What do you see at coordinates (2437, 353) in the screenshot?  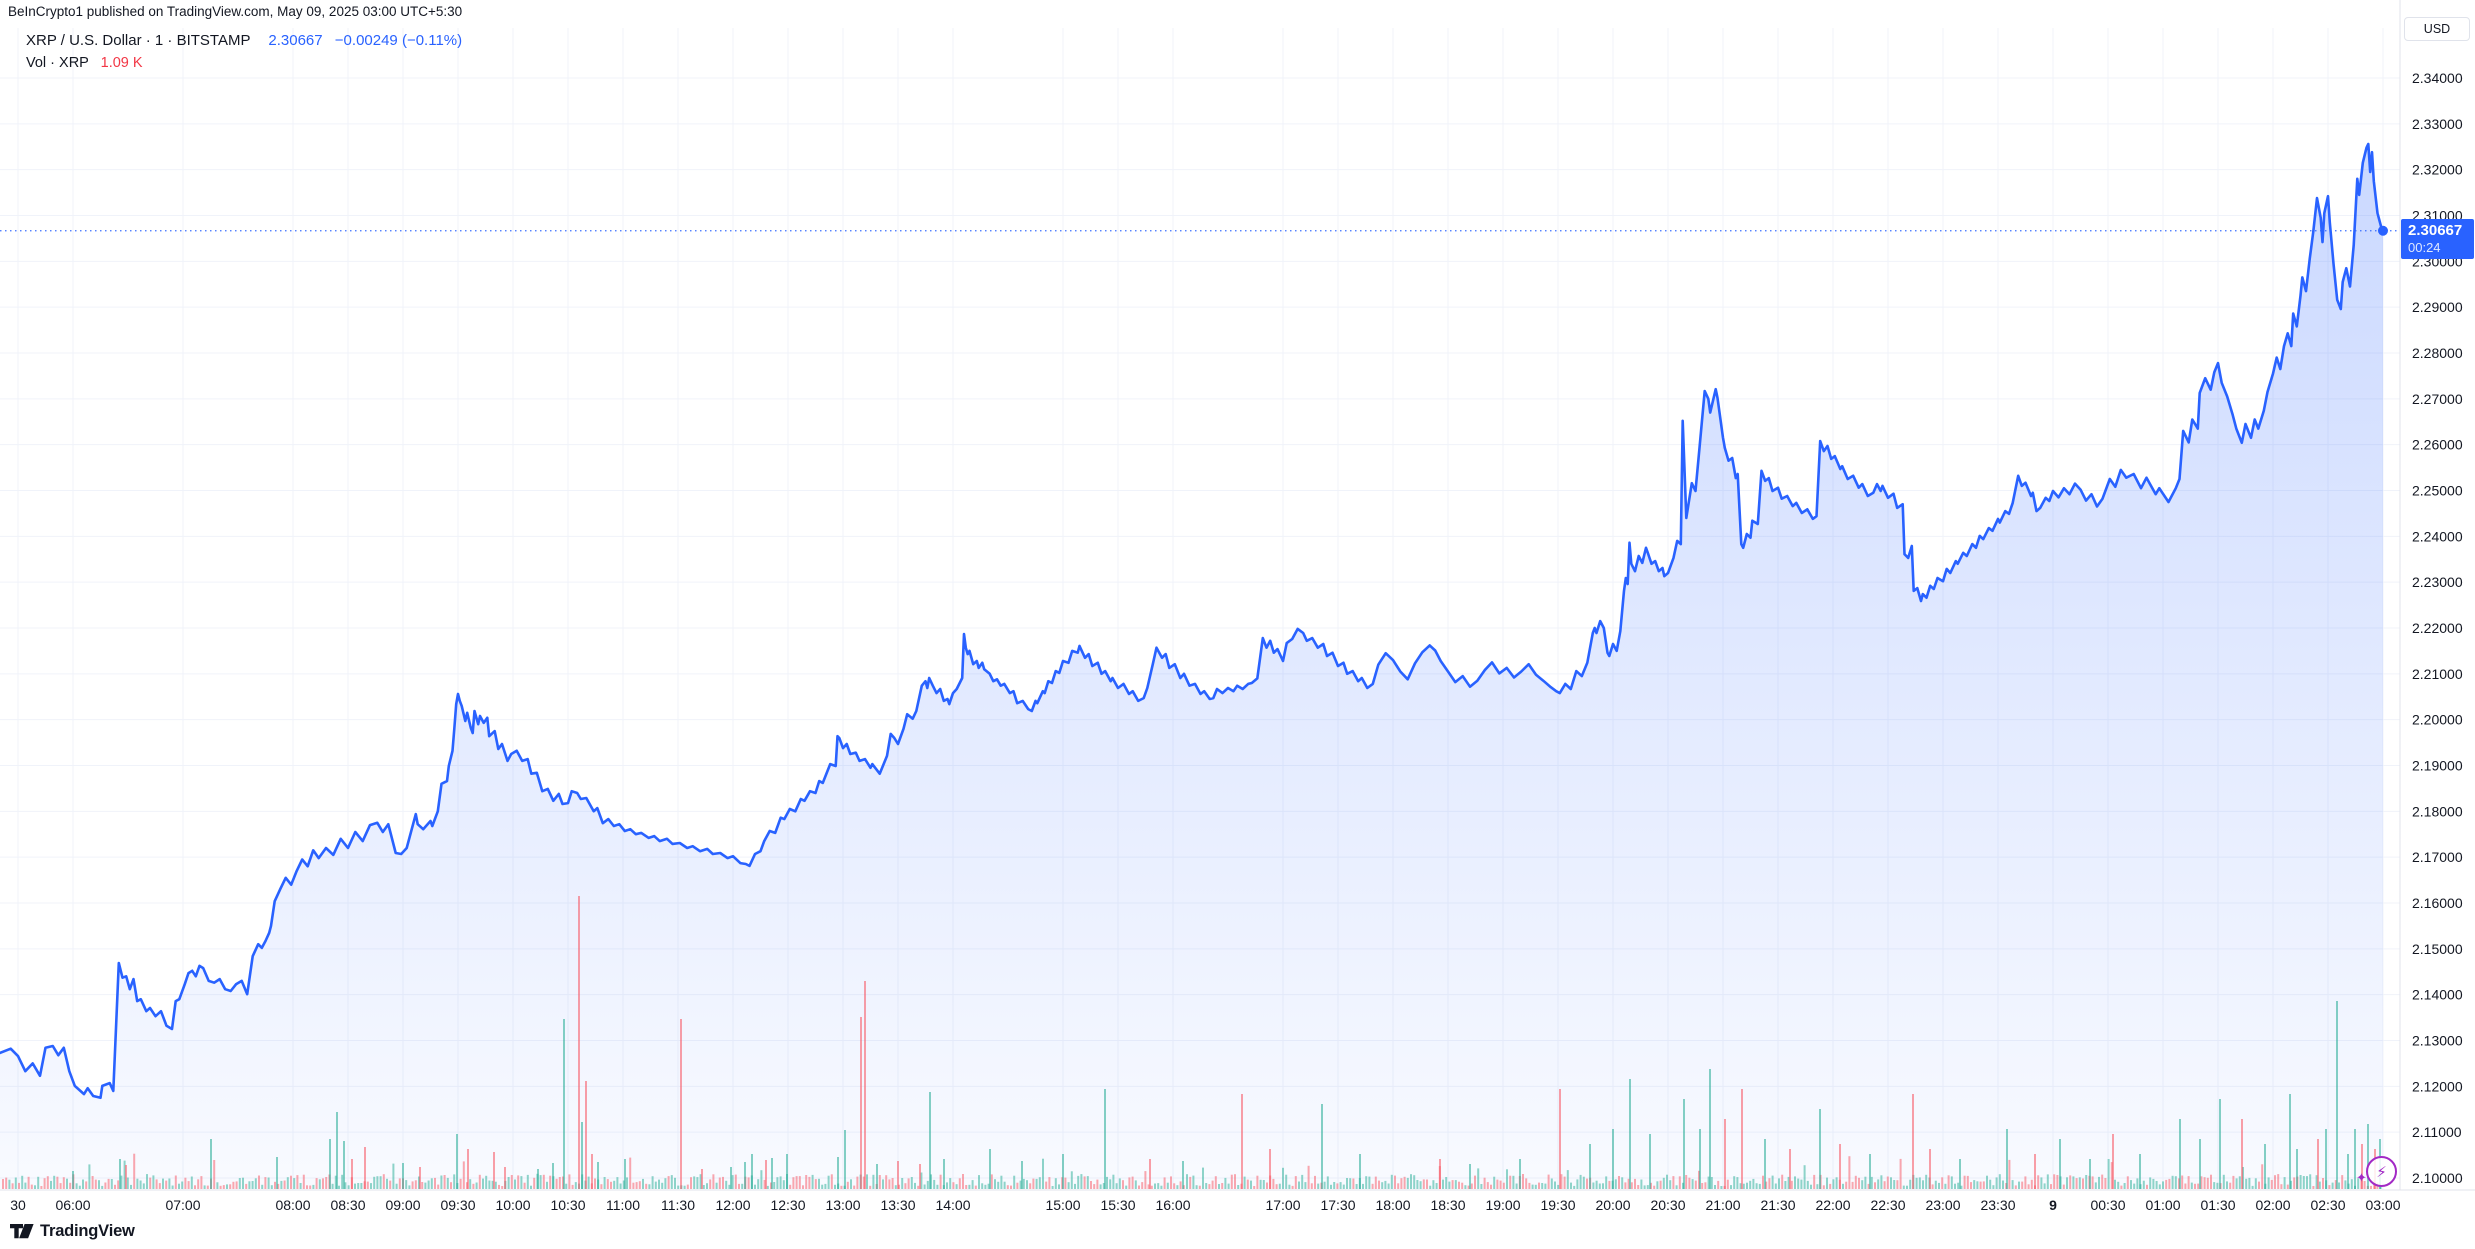 I see `price-axis-label: 2.28000` at bounding box center [2437, 353].